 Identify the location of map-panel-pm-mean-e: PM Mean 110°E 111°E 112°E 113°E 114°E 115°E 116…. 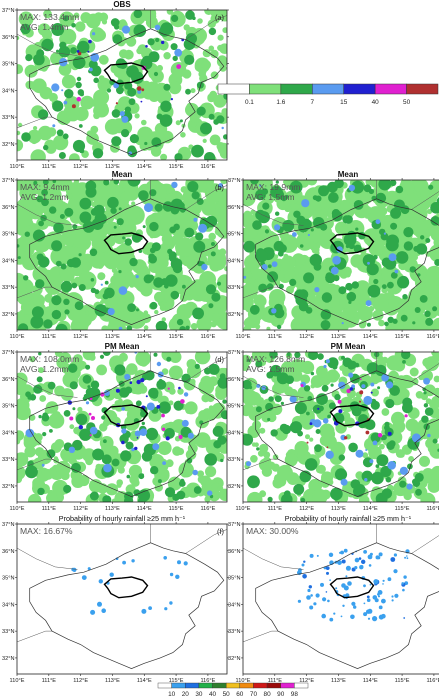
(332, 428).